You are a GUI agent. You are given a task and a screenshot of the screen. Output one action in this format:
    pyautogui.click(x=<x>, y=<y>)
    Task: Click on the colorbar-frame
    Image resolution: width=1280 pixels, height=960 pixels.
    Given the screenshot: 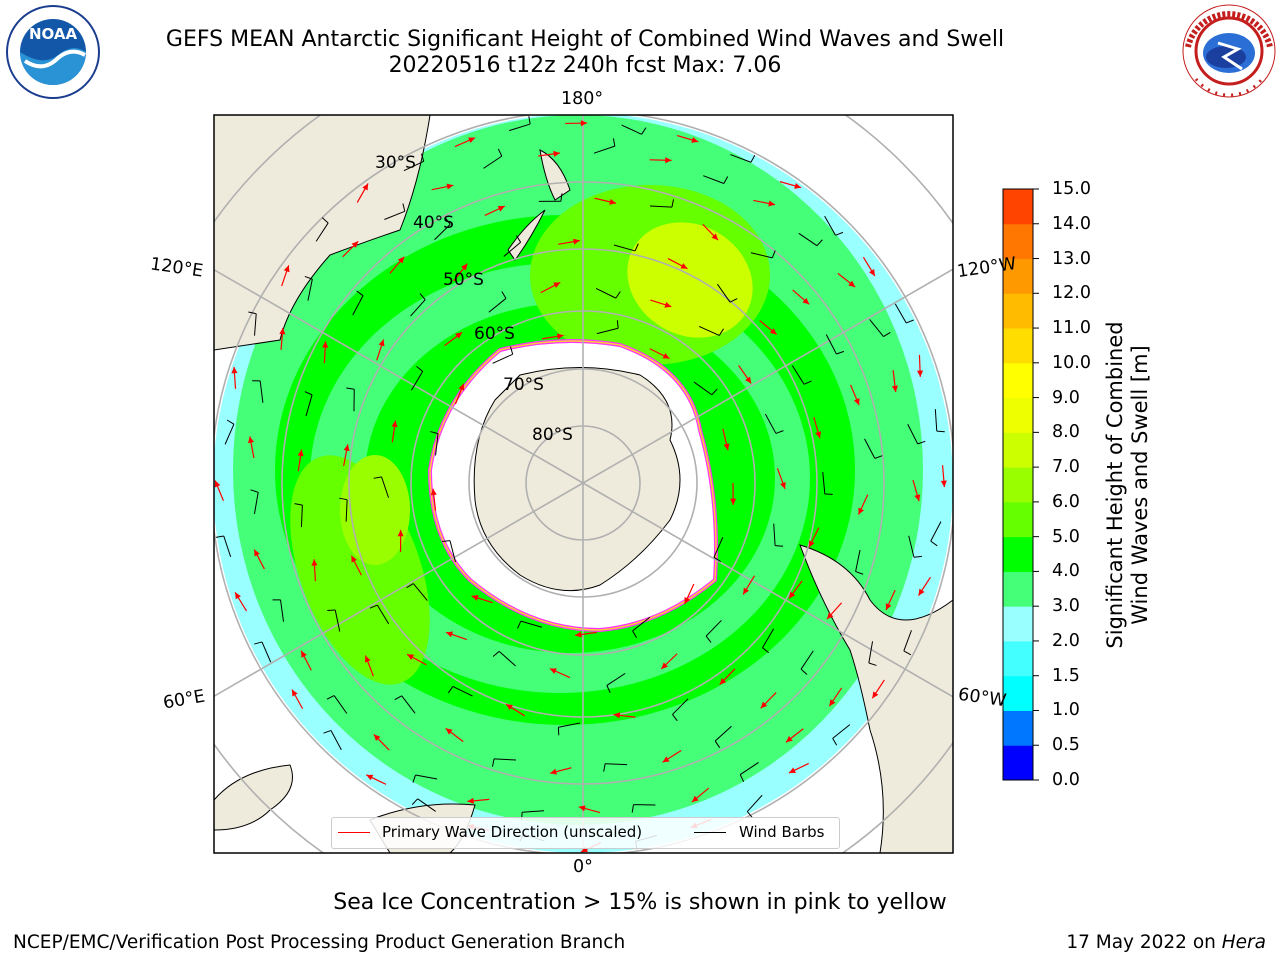 What is the action you would take?
    pyautogui.click(x=1018, y=484)
    